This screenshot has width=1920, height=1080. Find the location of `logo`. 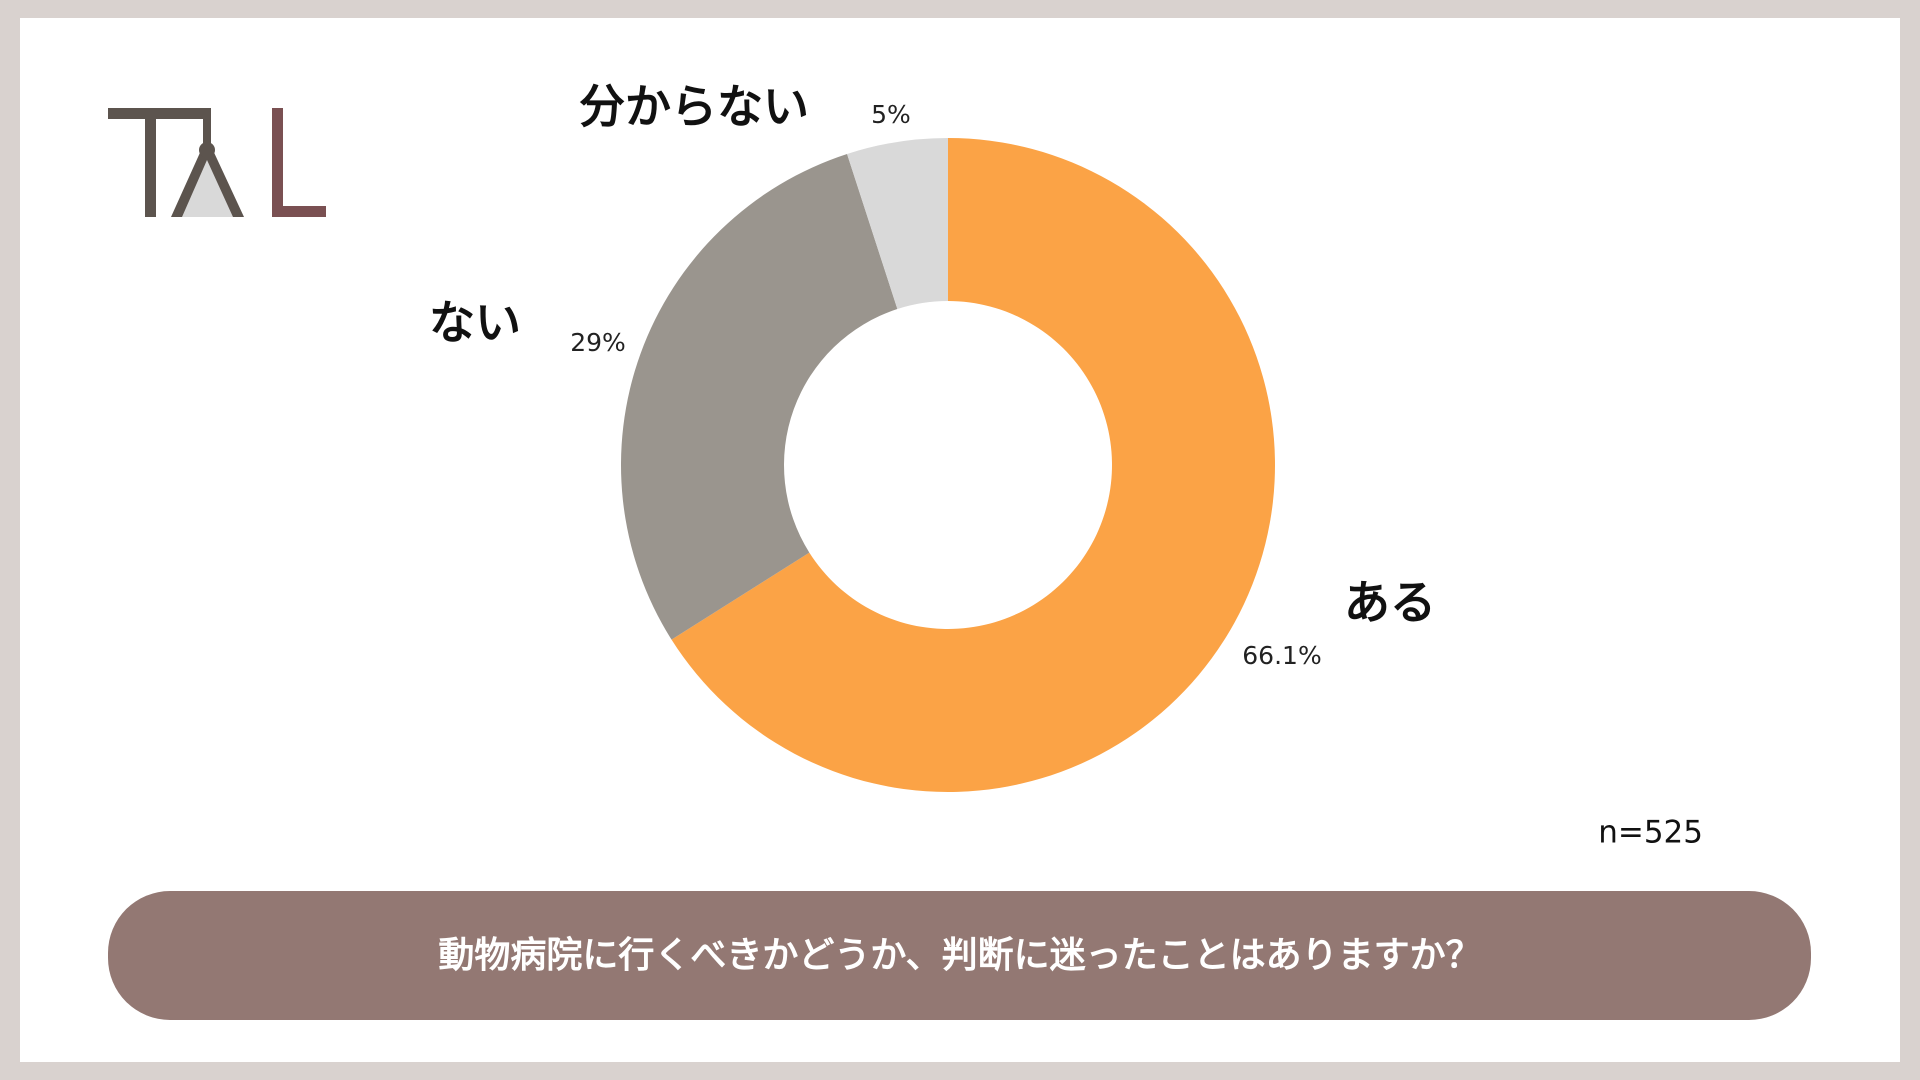

logo is located at coordinates (217, 162).